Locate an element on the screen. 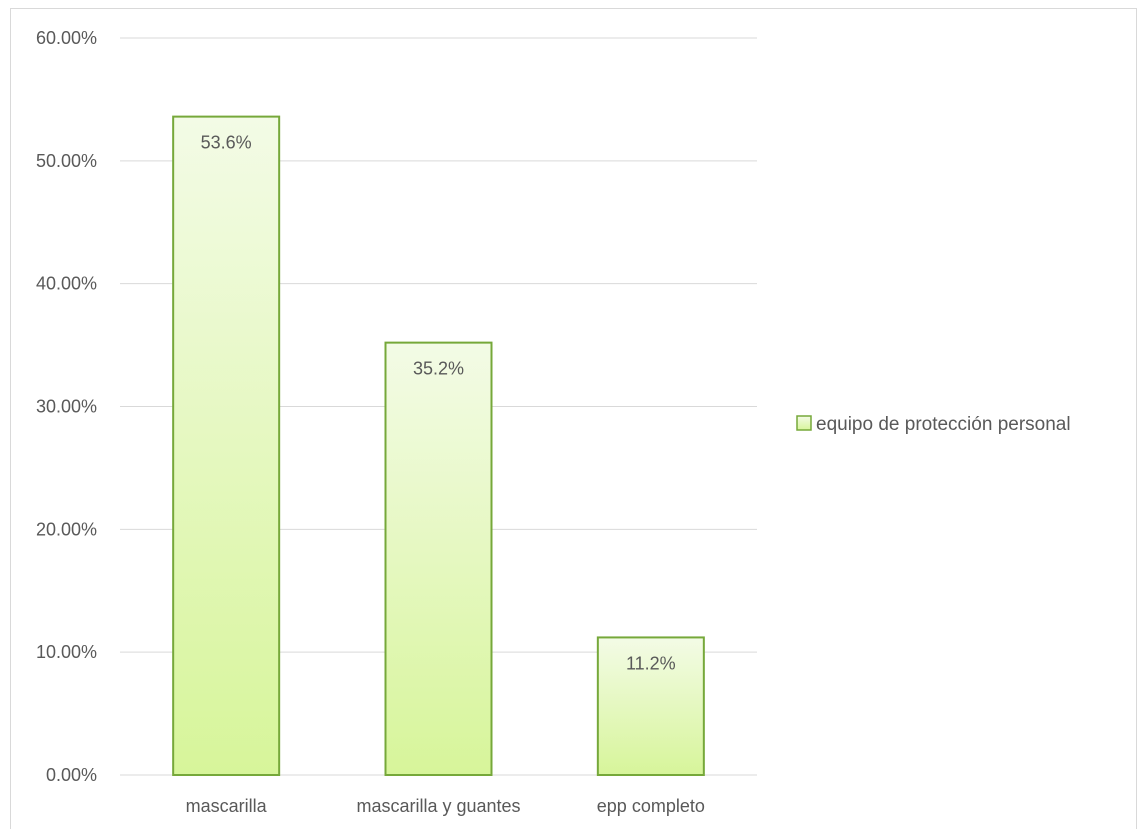 This screenshot has height=830, width=1138. data-label: 11.2% is located at coordinates (651, 663).